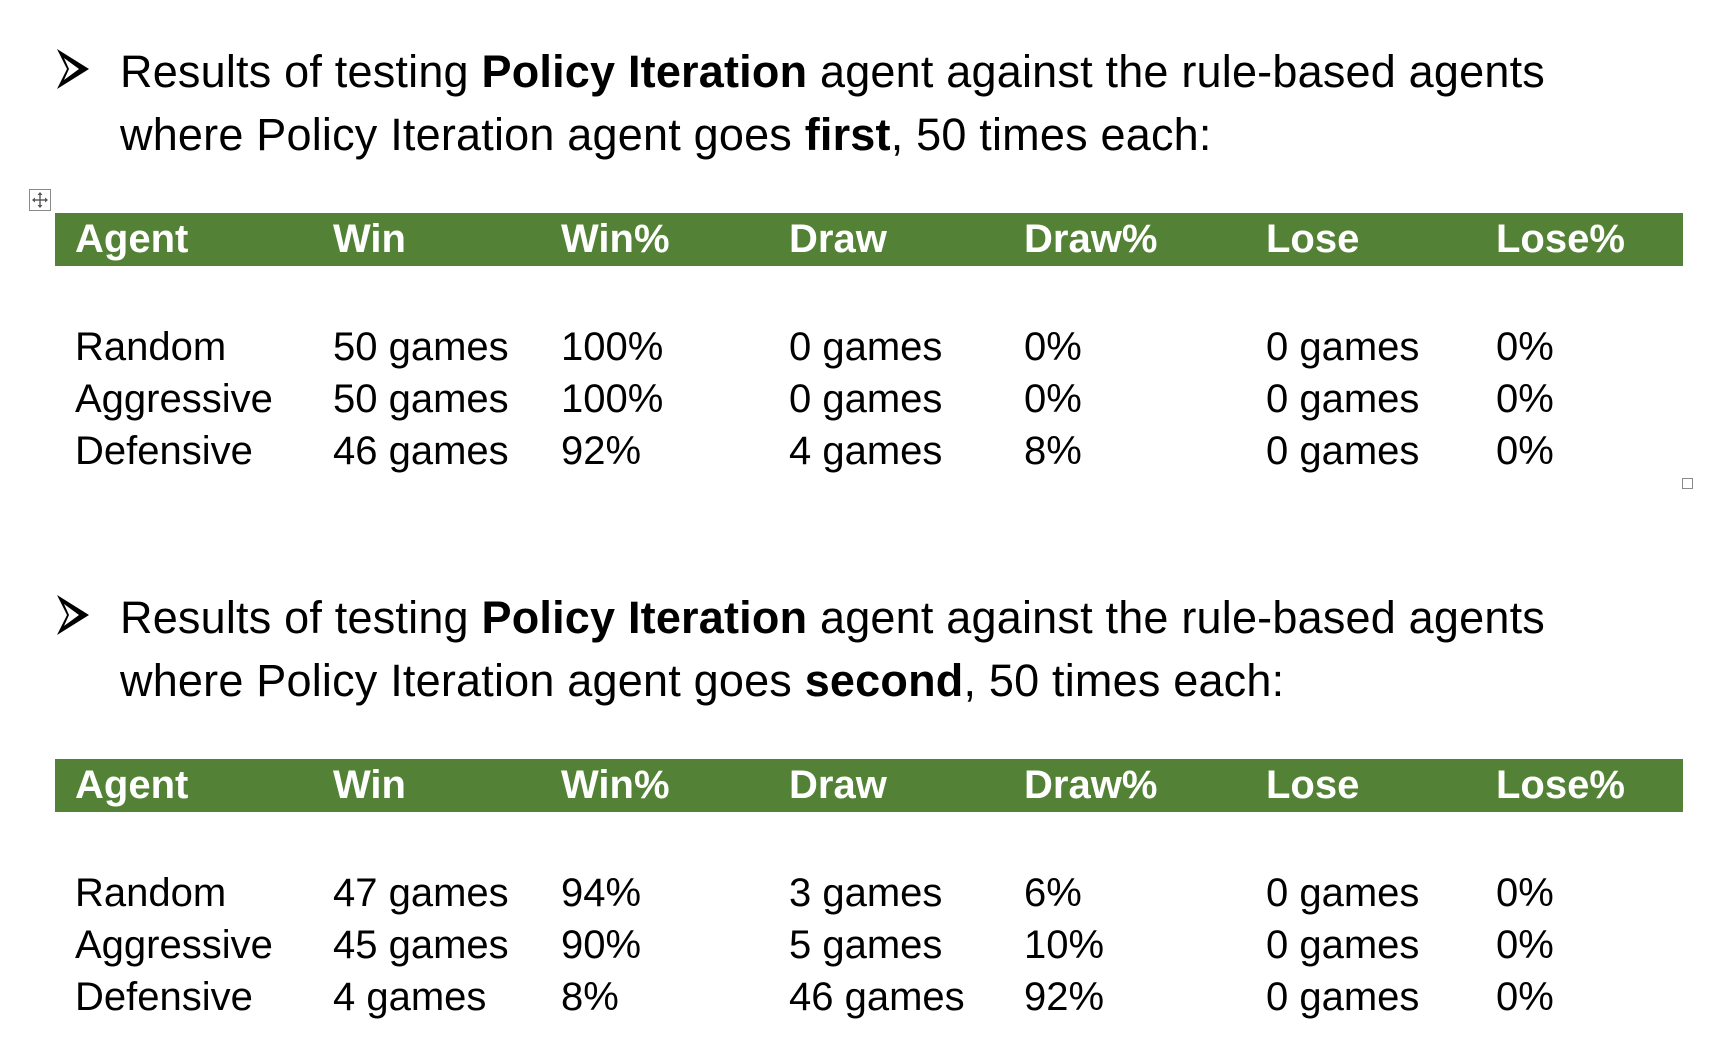 Image resolution: width=1726 pixels, height=1056 pixels. What do you see at coordinates (421, 945) in the screenshot?
I see `cell-win: 45 games` at bounding box center [421, 945].